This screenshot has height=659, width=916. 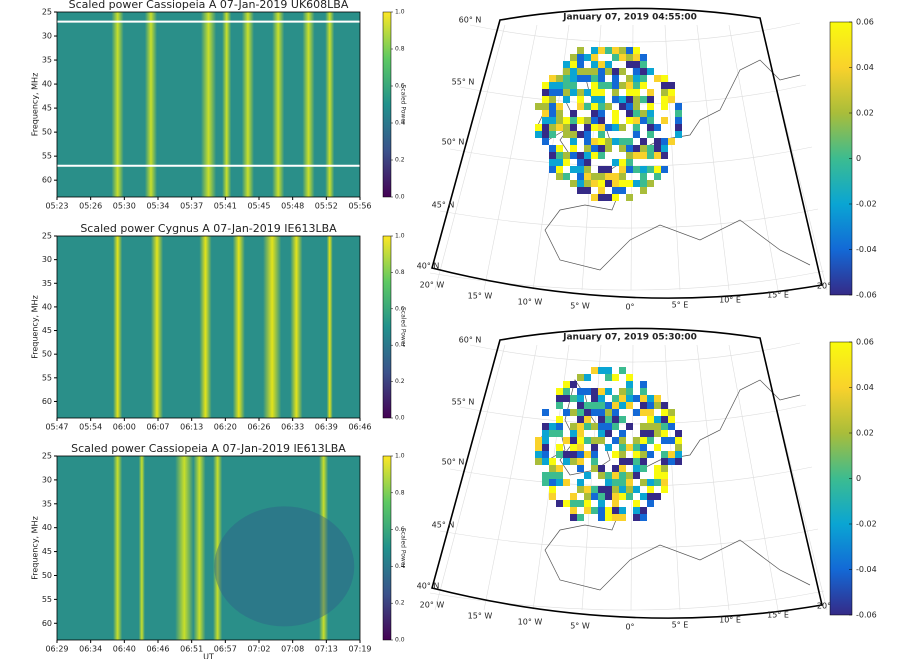 I want to click on x-tick-label: 06:57, so click(x=225, y=649).